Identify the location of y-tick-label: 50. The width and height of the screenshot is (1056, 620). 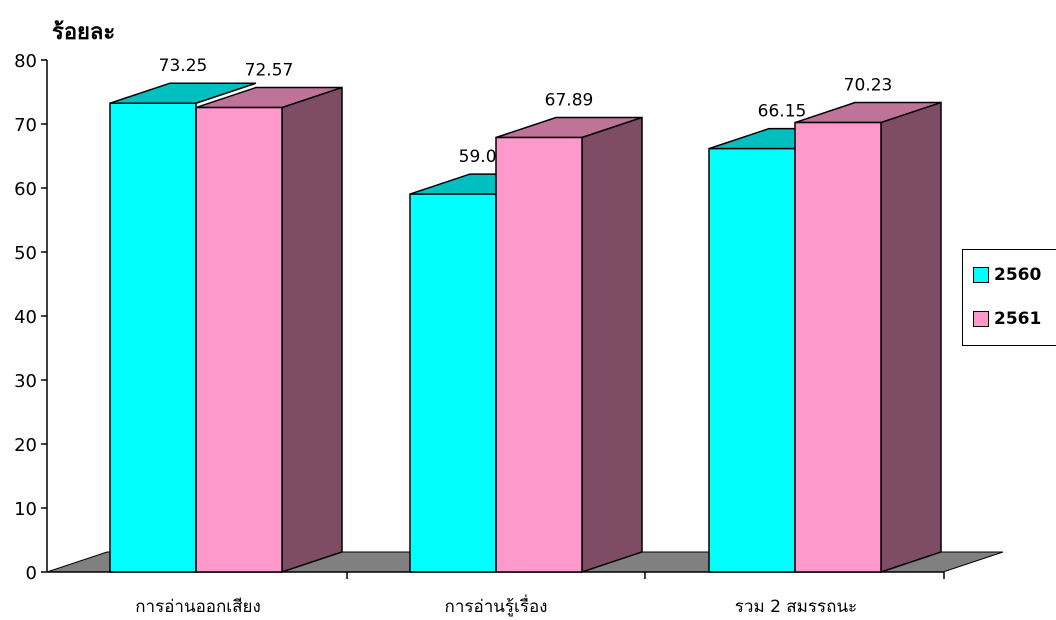
(25, 253).